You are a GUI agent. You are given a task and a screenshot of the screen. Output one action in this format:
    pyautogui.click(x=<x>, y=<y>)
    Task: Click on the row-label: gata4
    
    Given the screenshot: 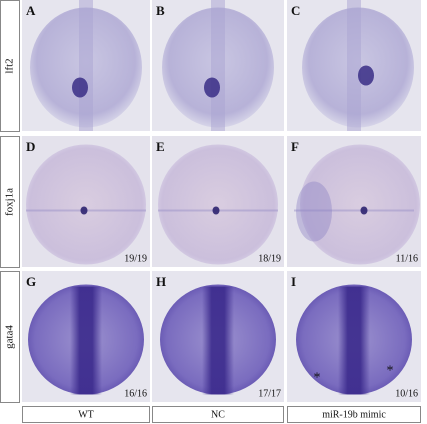 What is the action you would take?
    pyautogui.click(x=10, y=337)
    